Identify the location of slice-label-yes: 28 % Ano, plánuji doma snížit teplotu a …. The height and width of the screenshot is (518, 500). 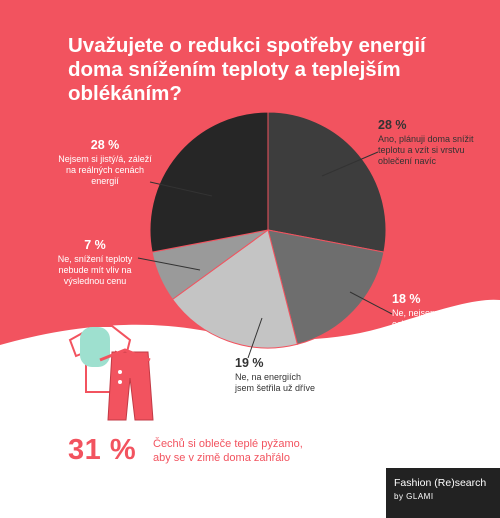
(428, 142).